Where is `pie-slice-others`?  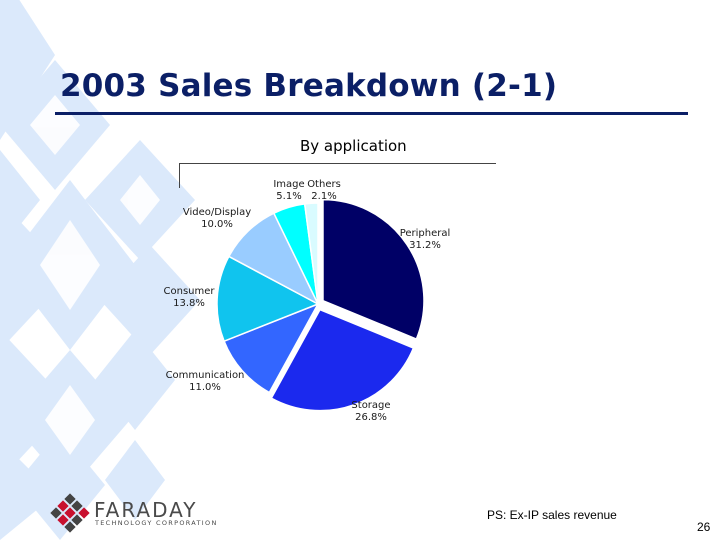 pie-slice-others is located at coordinates (311, 253).